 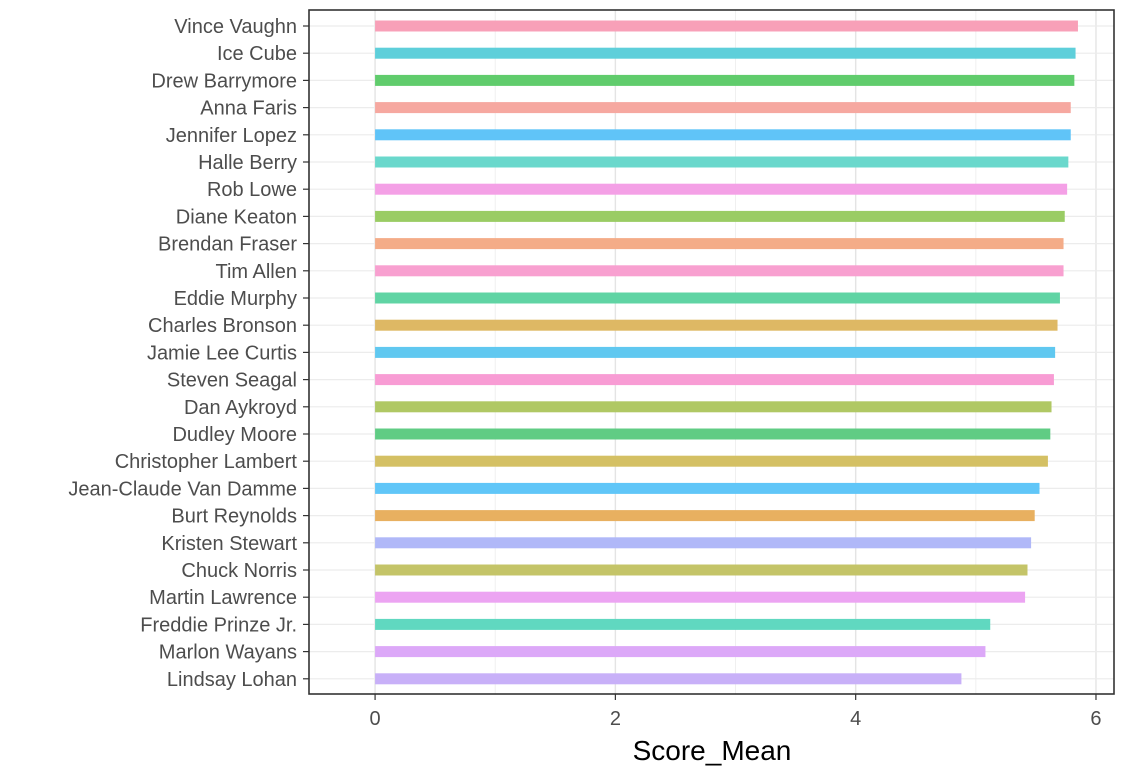 I want to click on category-label: Dan Aykroyd, so click(x=240, y=408).